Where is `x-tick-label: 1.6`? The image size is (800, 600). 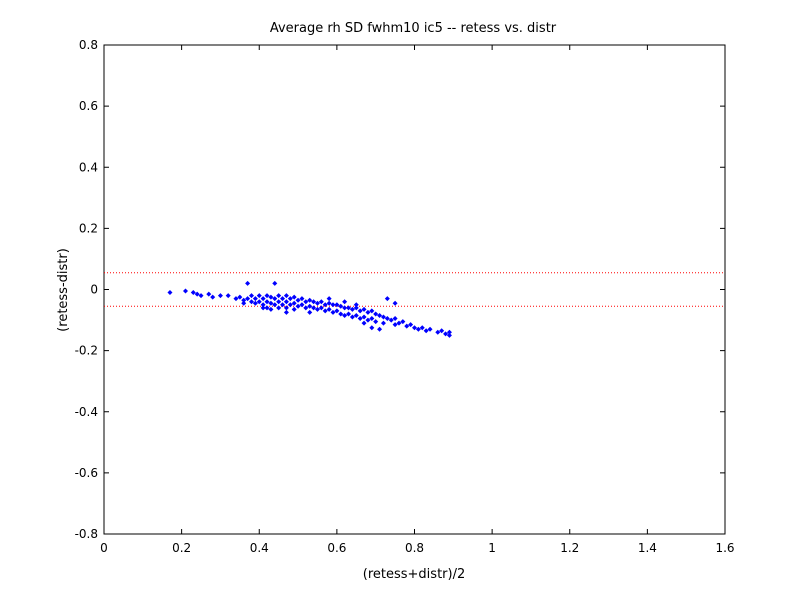
x-tick-label: 1.6 is located at coordinates (724, 548).